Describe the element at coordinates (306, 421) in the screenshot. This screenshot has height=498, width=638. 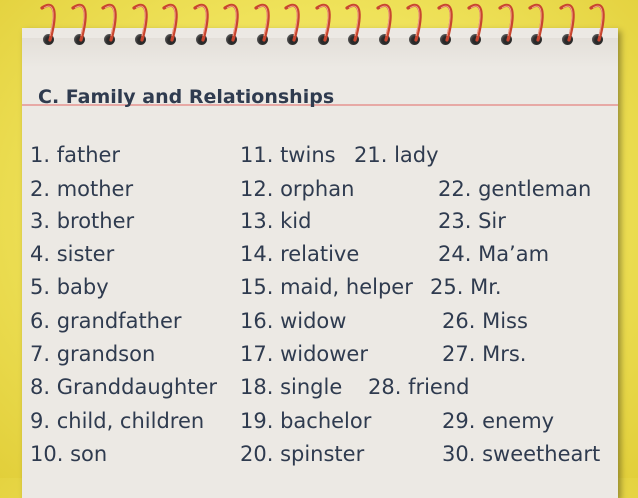
I see `list-item: 19. bachelor` at that location.